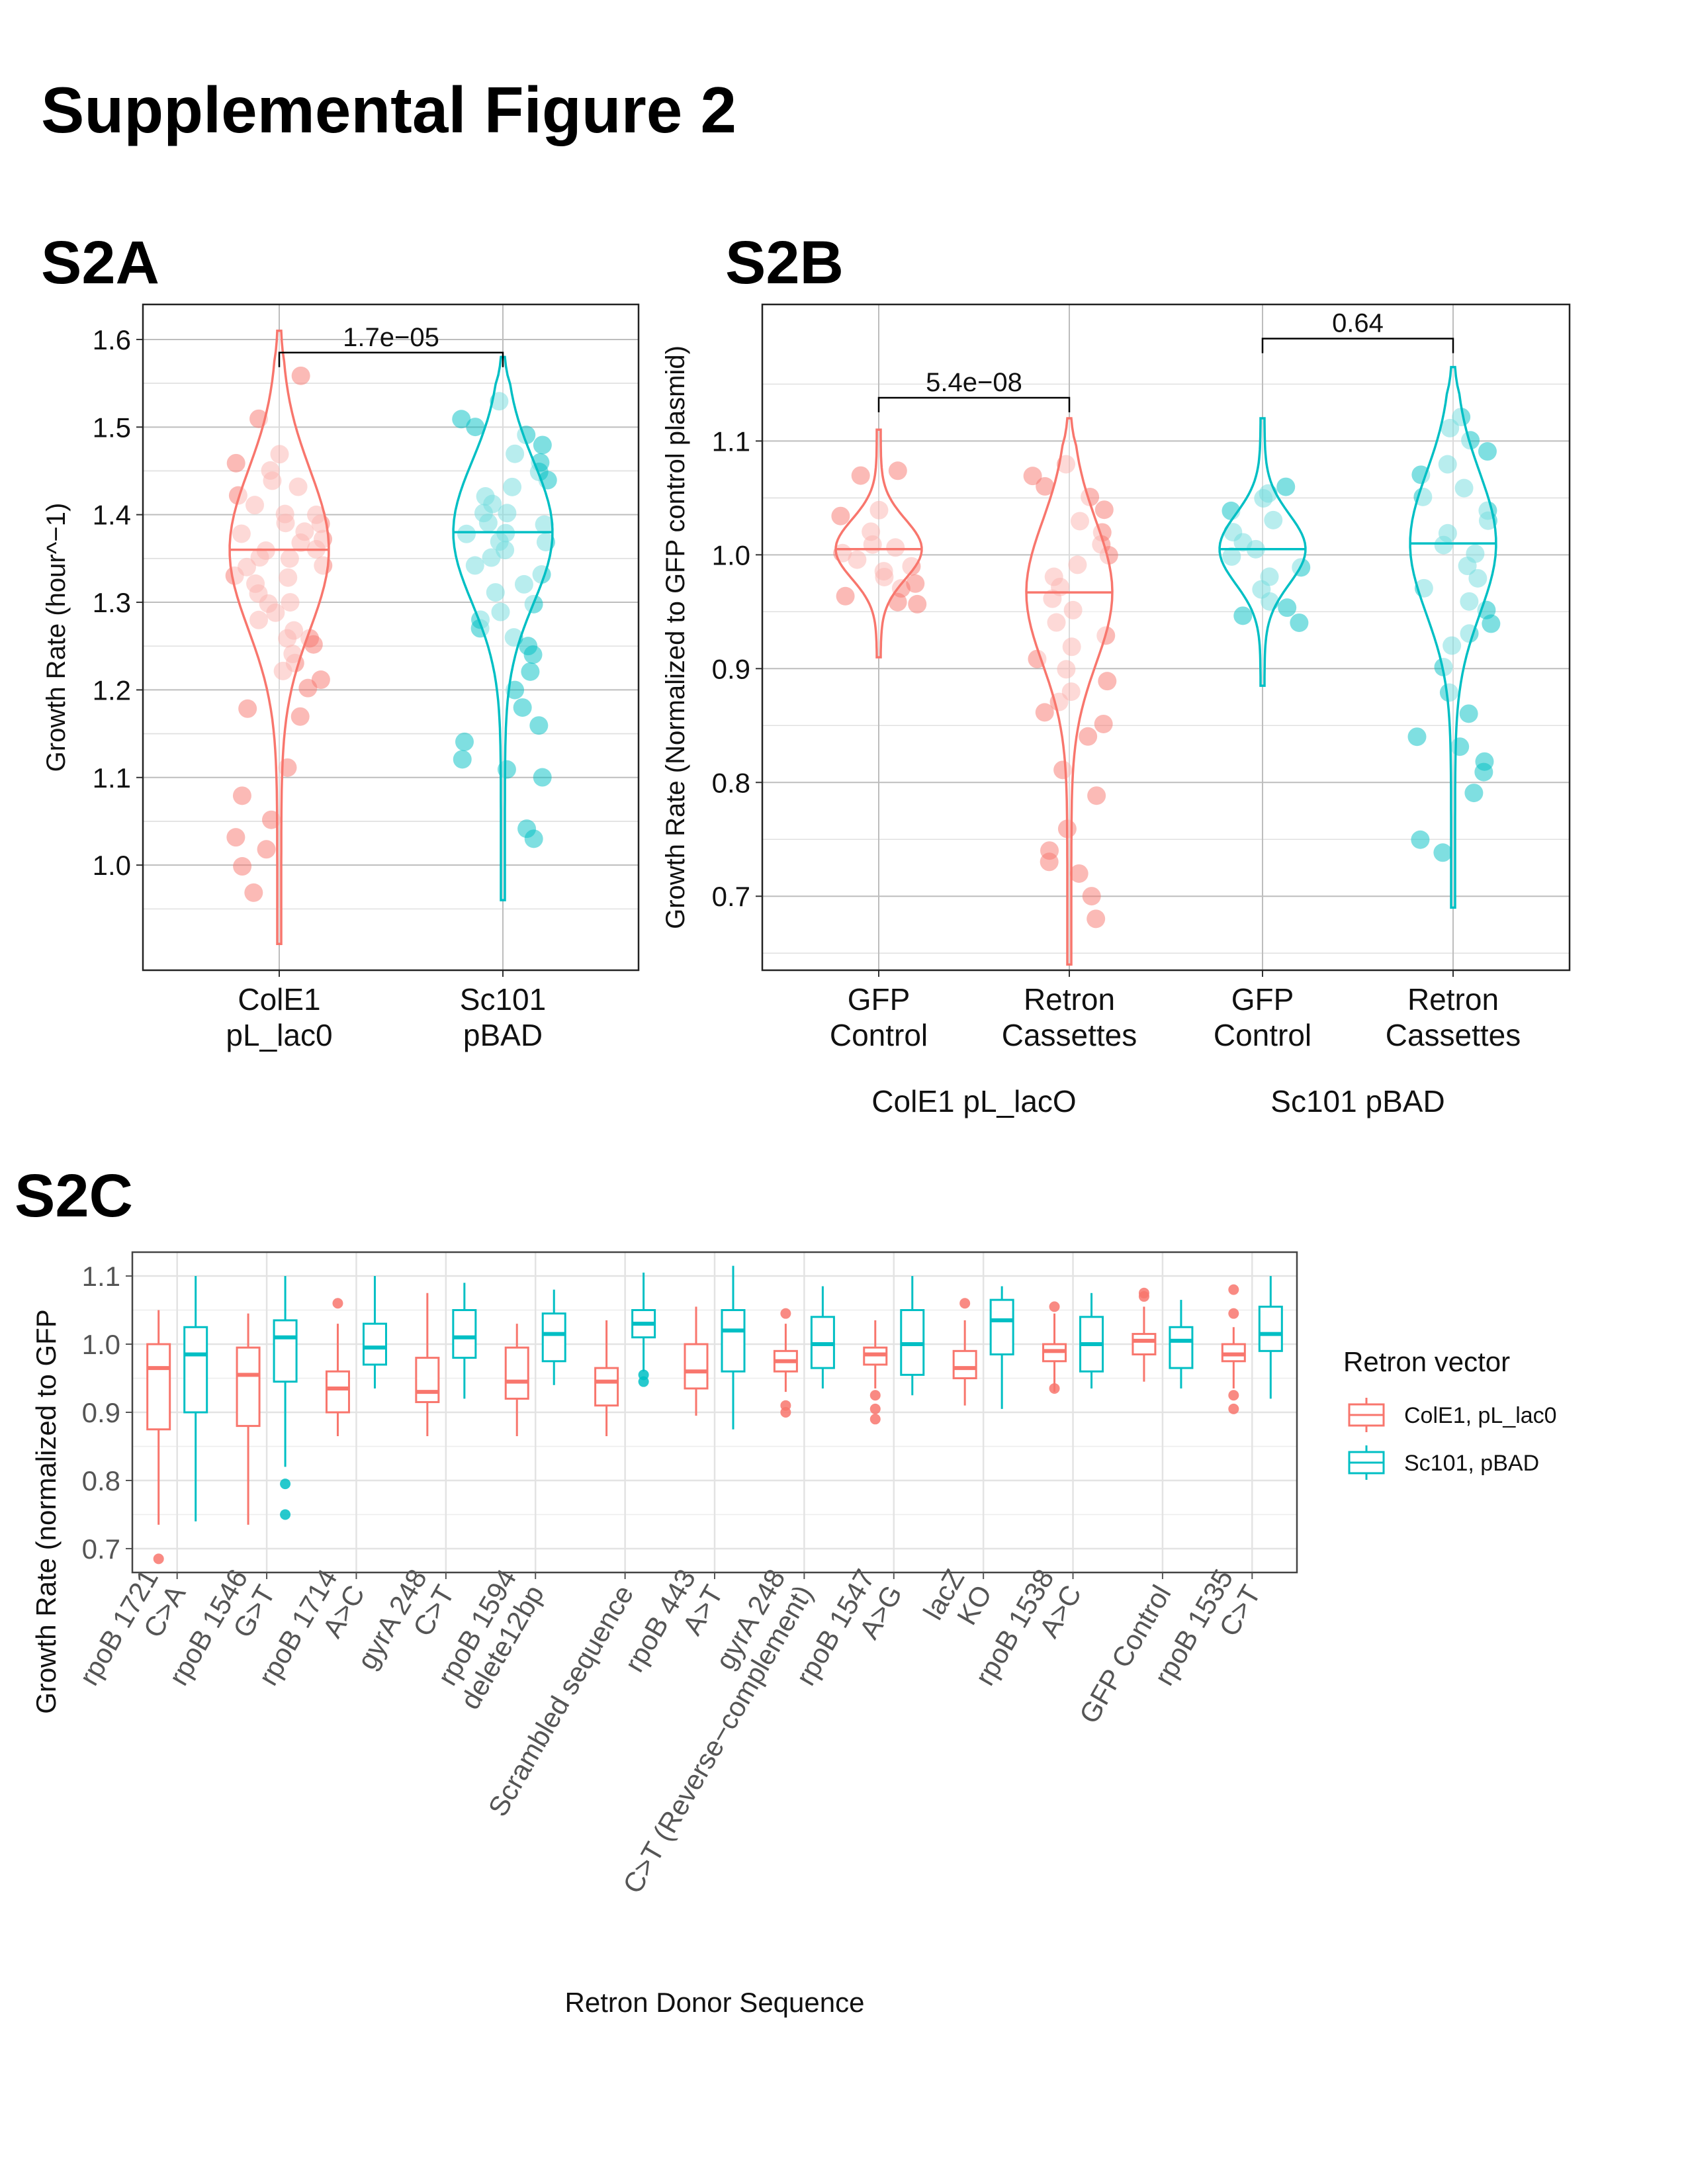 The height and width of the screenshot is (2184, 1688). I want to click on x-tick-label: ColE1, so click(279, 1000).